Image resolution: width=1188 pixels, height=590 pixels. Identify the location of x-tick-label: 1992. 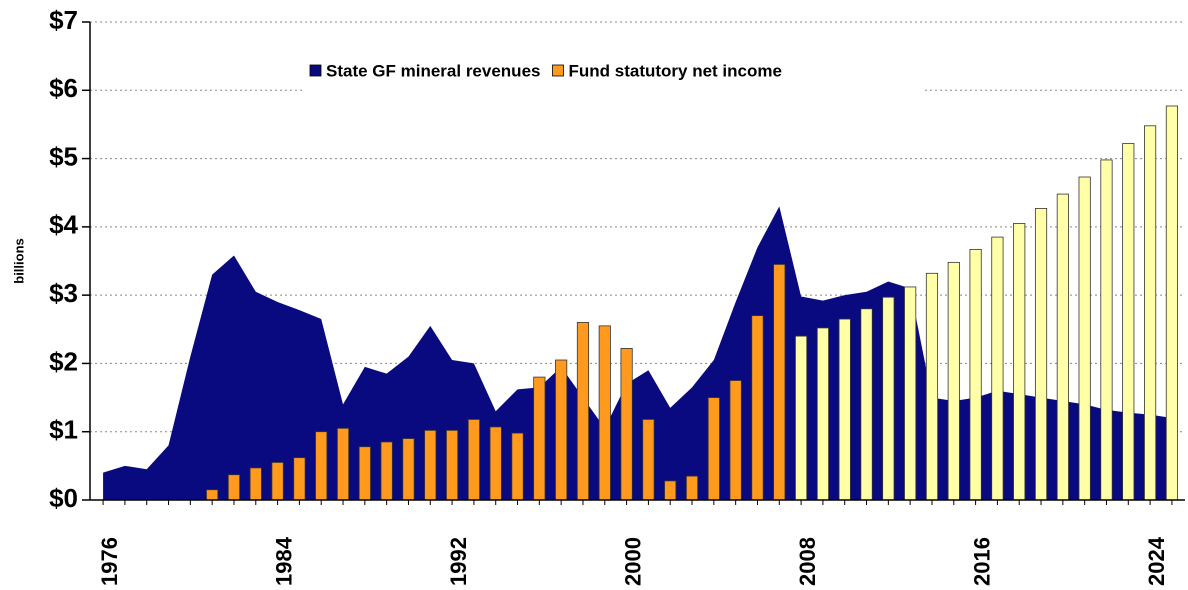
(458, 561).